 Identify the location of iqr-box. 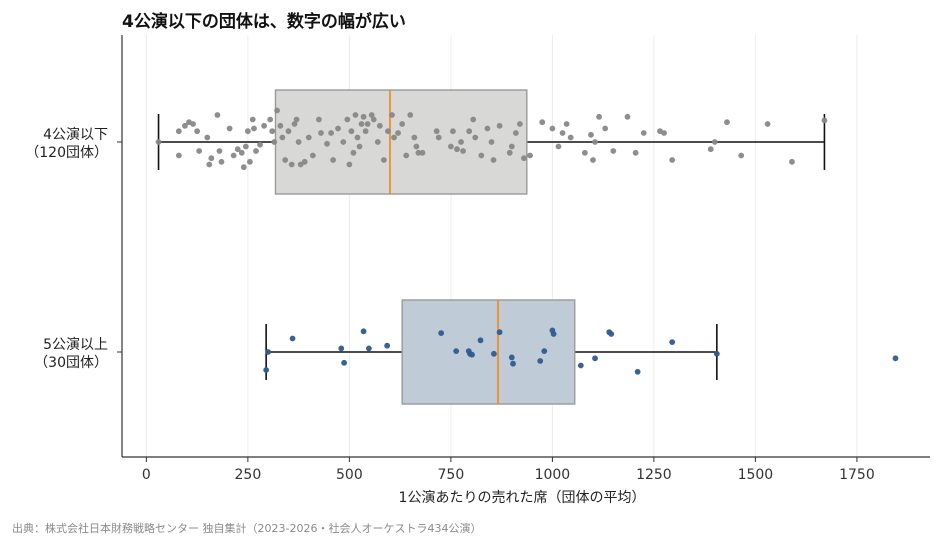
(401, 142).